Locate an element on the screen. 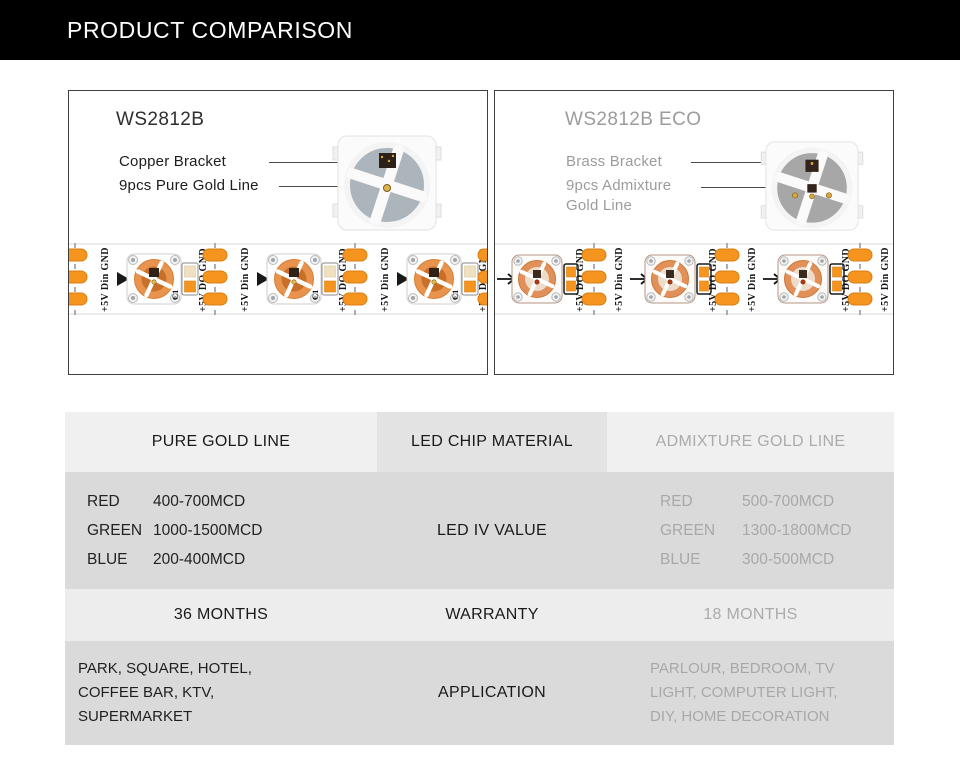  table-cell-pure-gold-line: PURE GOLD LINE is located at coordinates (221, 442).